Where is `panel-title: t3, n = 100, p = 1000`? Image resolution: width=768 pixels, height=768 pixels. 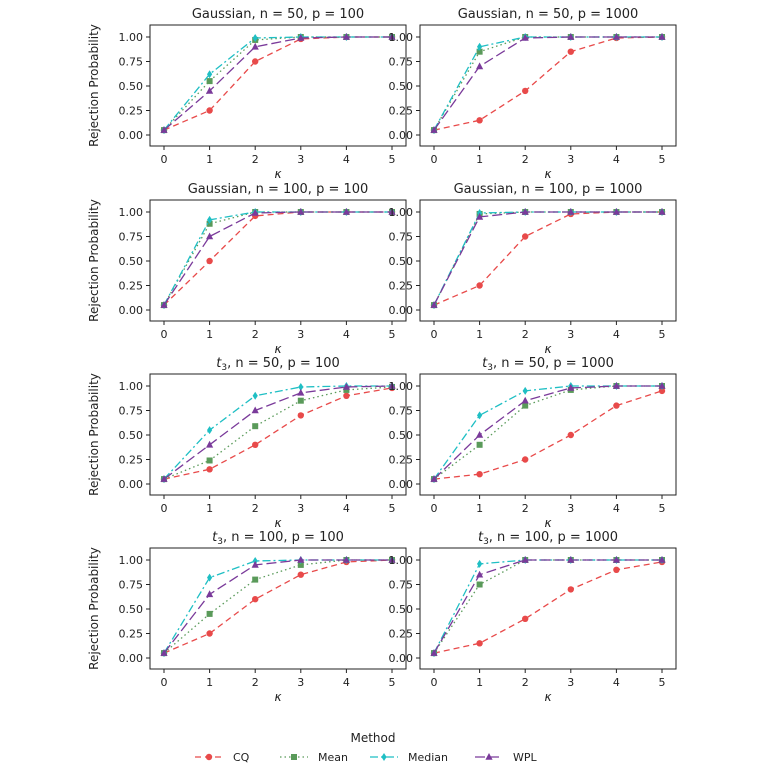 panel-title: t3, n = 100, p = 1000 is located at coordinates (548, 538).